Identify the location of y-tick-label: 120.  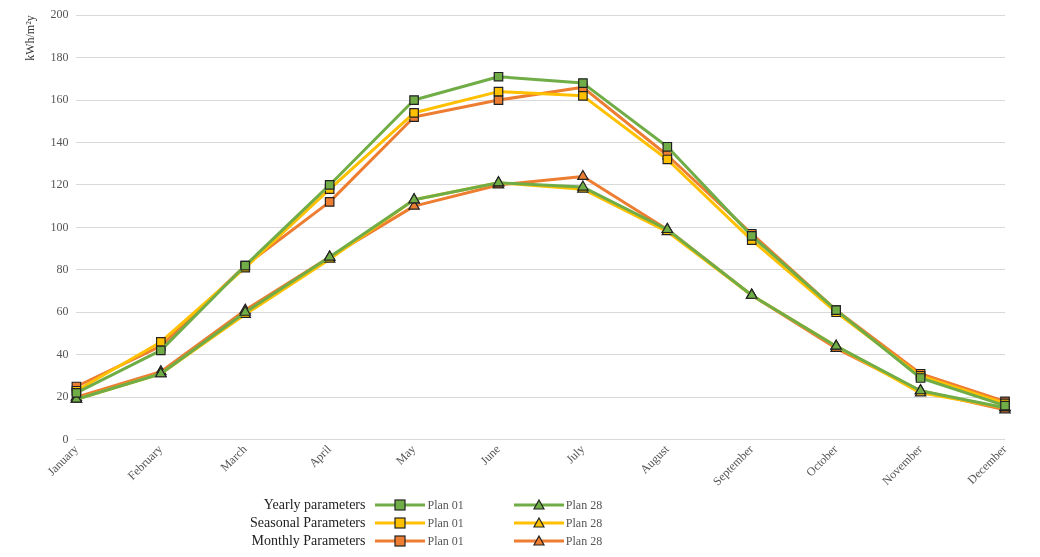
(59, 184).